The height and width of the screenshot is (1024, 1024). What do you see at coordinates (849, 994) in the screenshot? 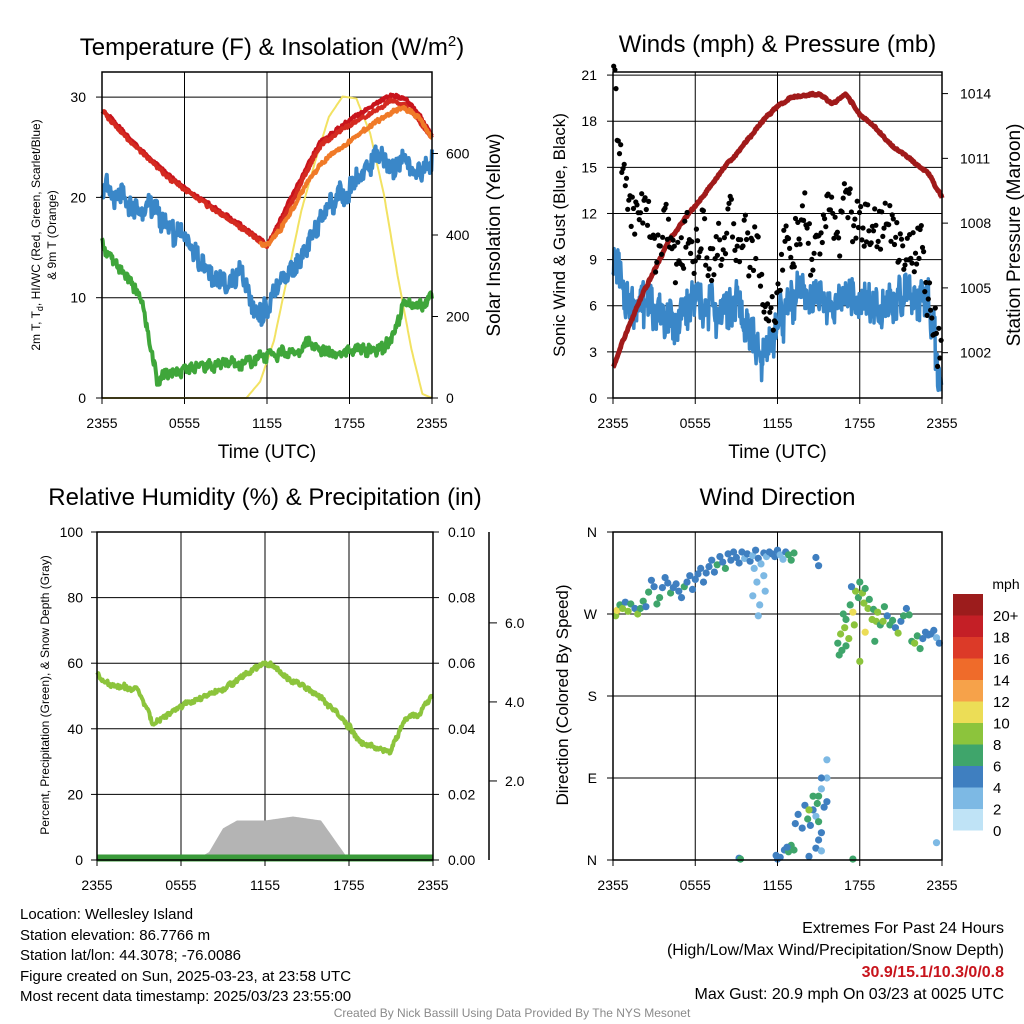
I see `max-gust: Max Gust: 20.9 mph On 03/23 at 0025 UTC` at bounding box center [849, 994].